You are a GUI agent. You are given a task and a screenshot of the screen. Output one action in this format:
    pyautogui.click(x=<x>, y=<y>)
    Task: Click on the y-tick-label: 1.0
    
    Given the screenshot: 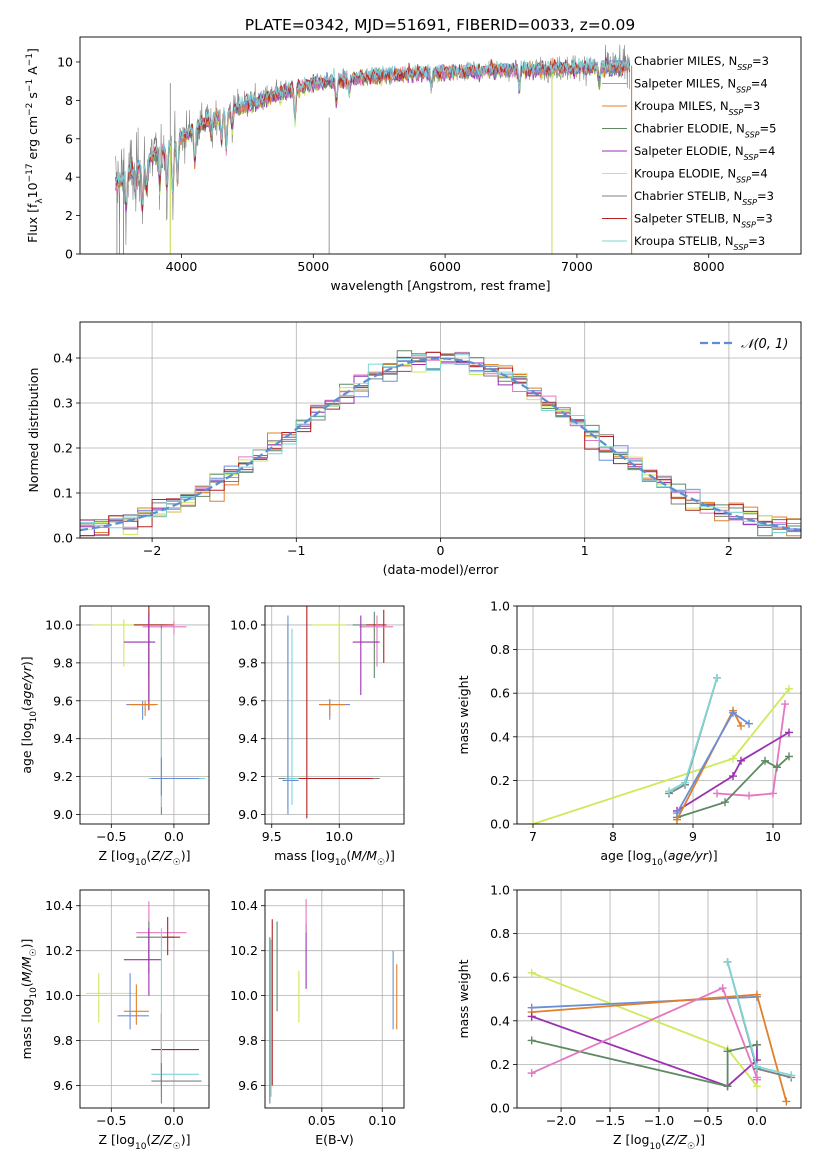 What is the action you would take?
    pyautogui.click(x=500, y=890)
    